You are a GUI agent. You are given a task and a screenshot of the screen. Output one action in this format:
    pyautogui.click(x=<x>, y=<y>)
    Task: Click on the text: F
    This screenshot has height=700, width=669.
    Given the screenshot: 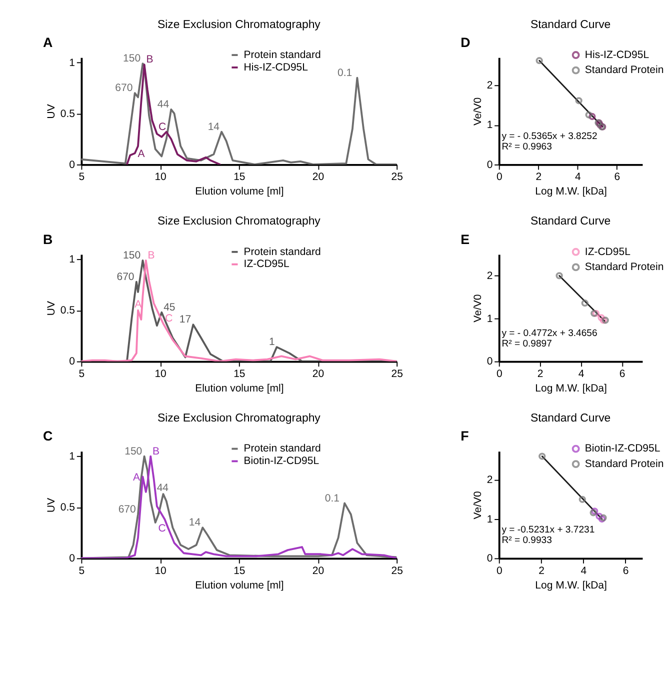 What is the action you would take?
    pyautogui.click(x=464, y=436)
    